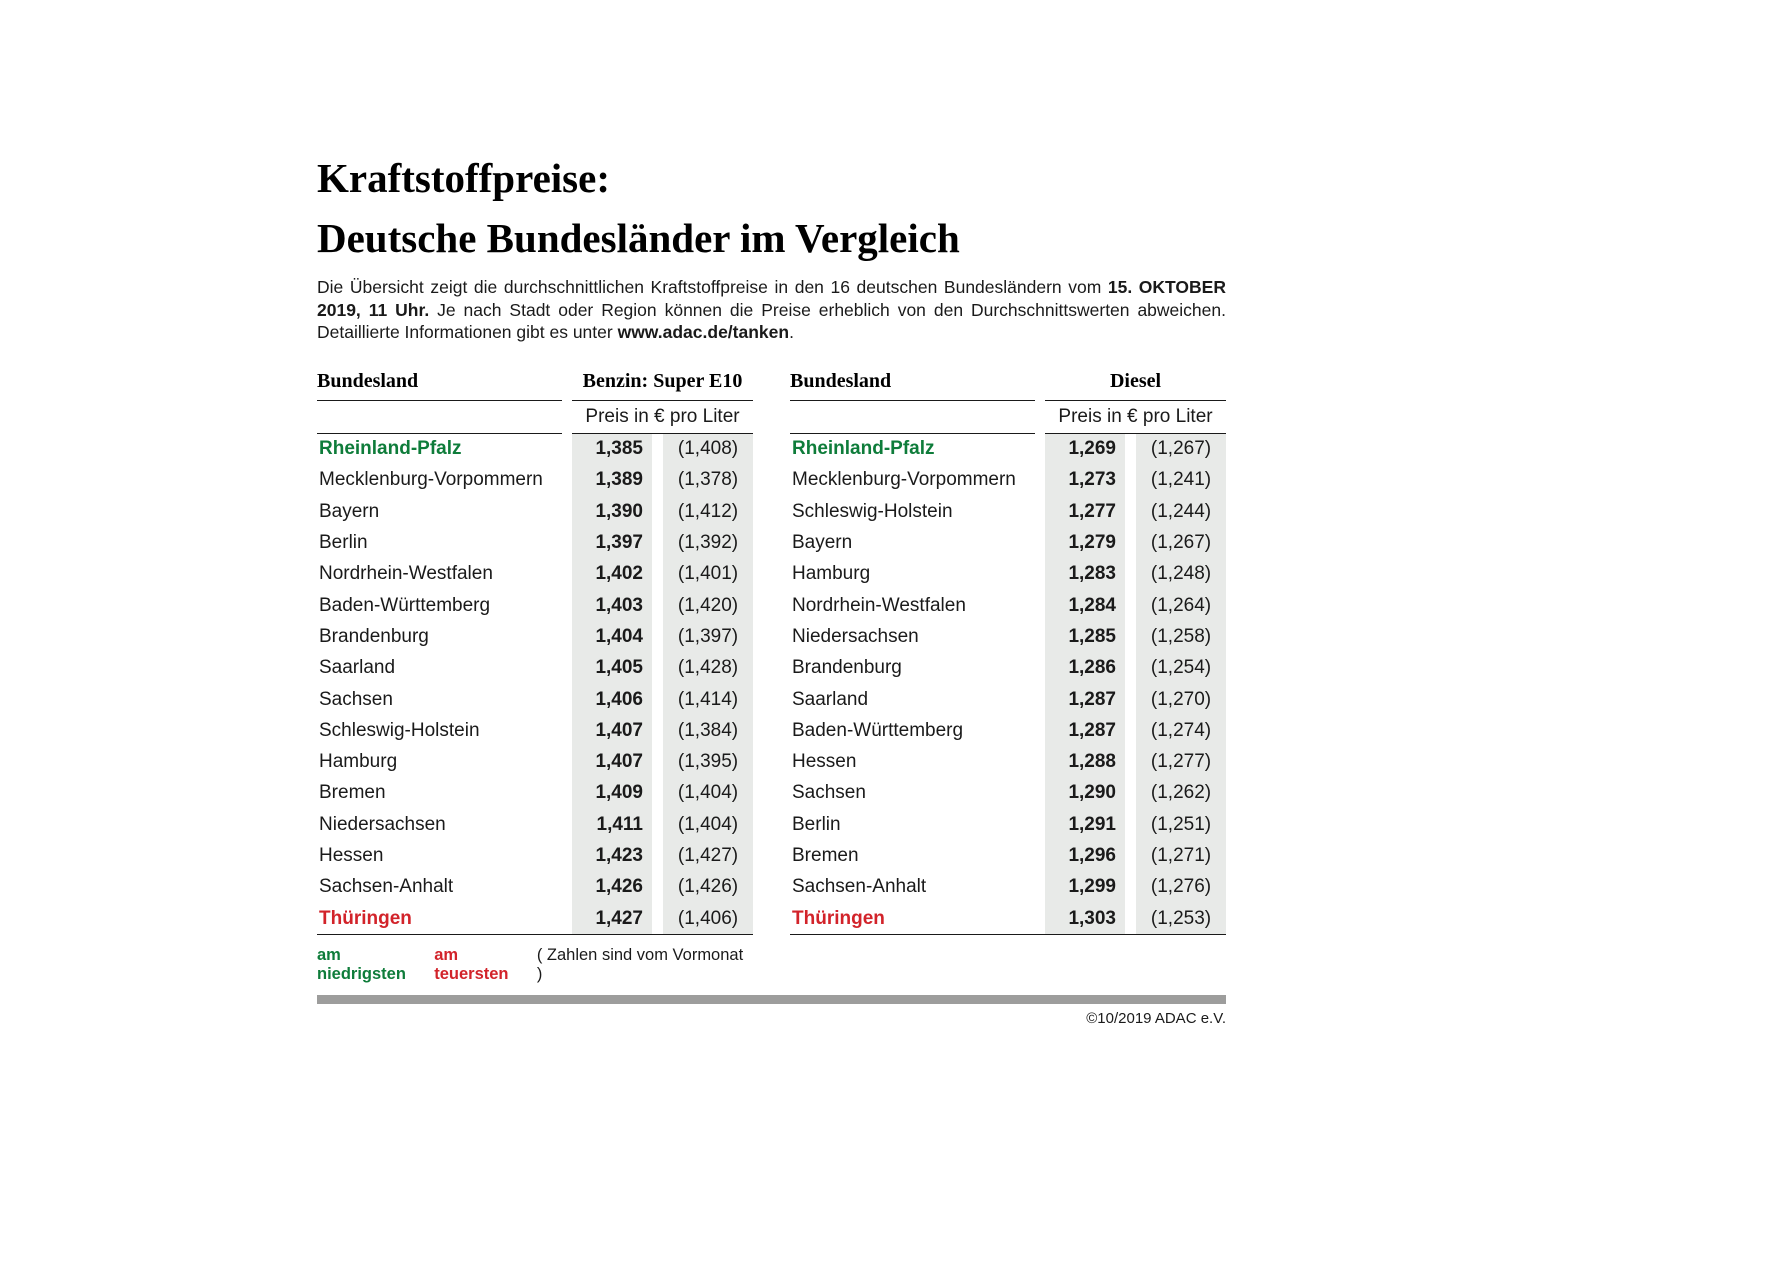 This screenshot has height=1276, width=1786. Describe the element at coordinates (612, 856) in the screenshot. I see `price-current: 1,423` at that location.